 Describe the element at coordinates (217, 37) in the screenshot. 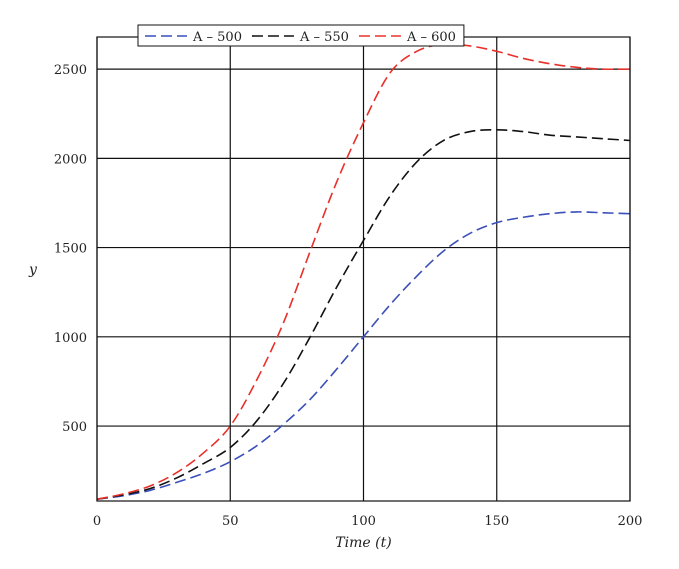

I see `legend-label-1: A – 500` at that location.